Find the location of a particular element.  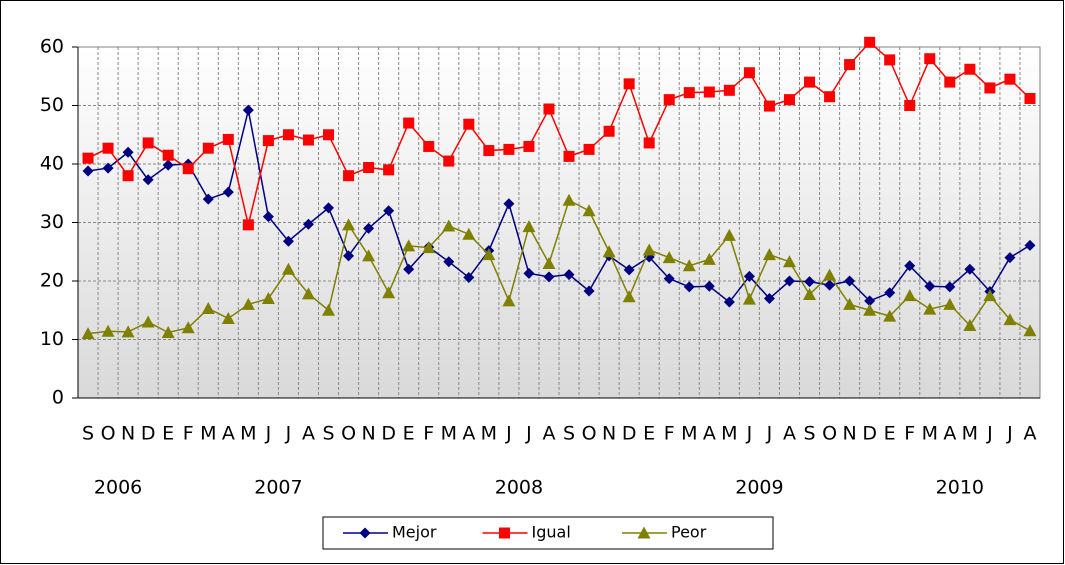

y-tick-label: 60 is located at coordinates (52, 47).